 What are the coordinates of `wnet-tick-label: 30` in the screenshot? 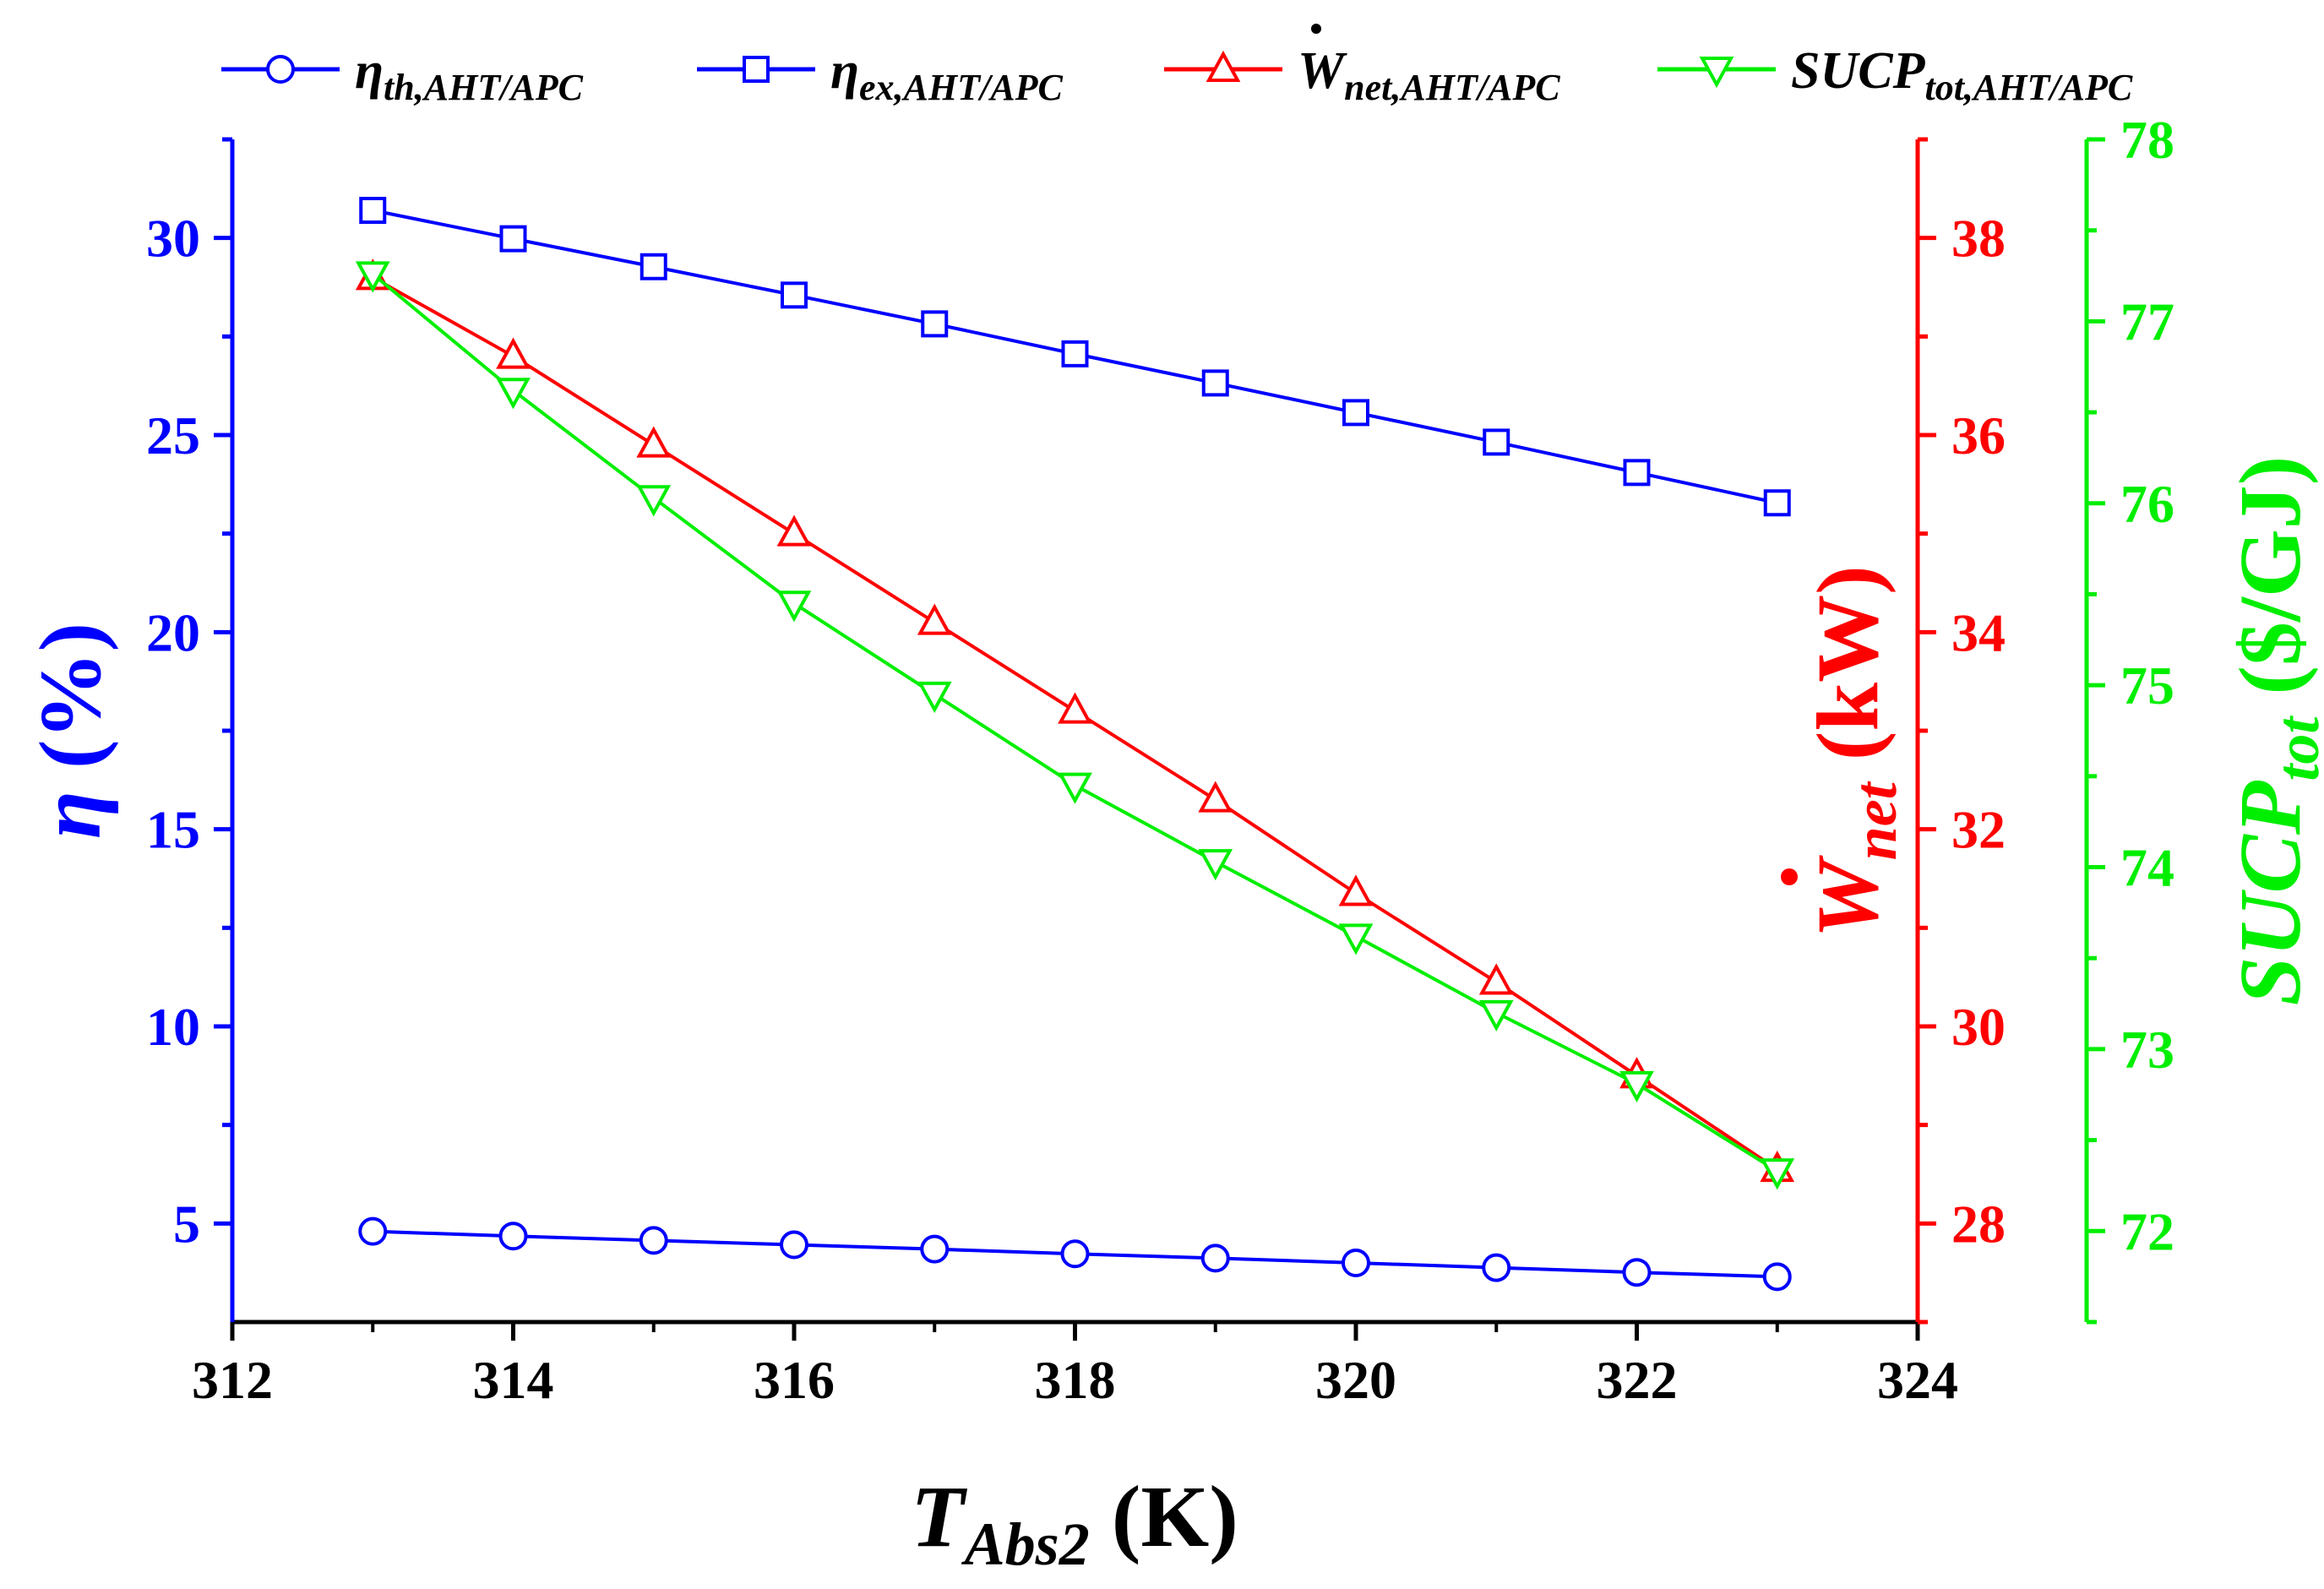 It's located at (1978, 1027).